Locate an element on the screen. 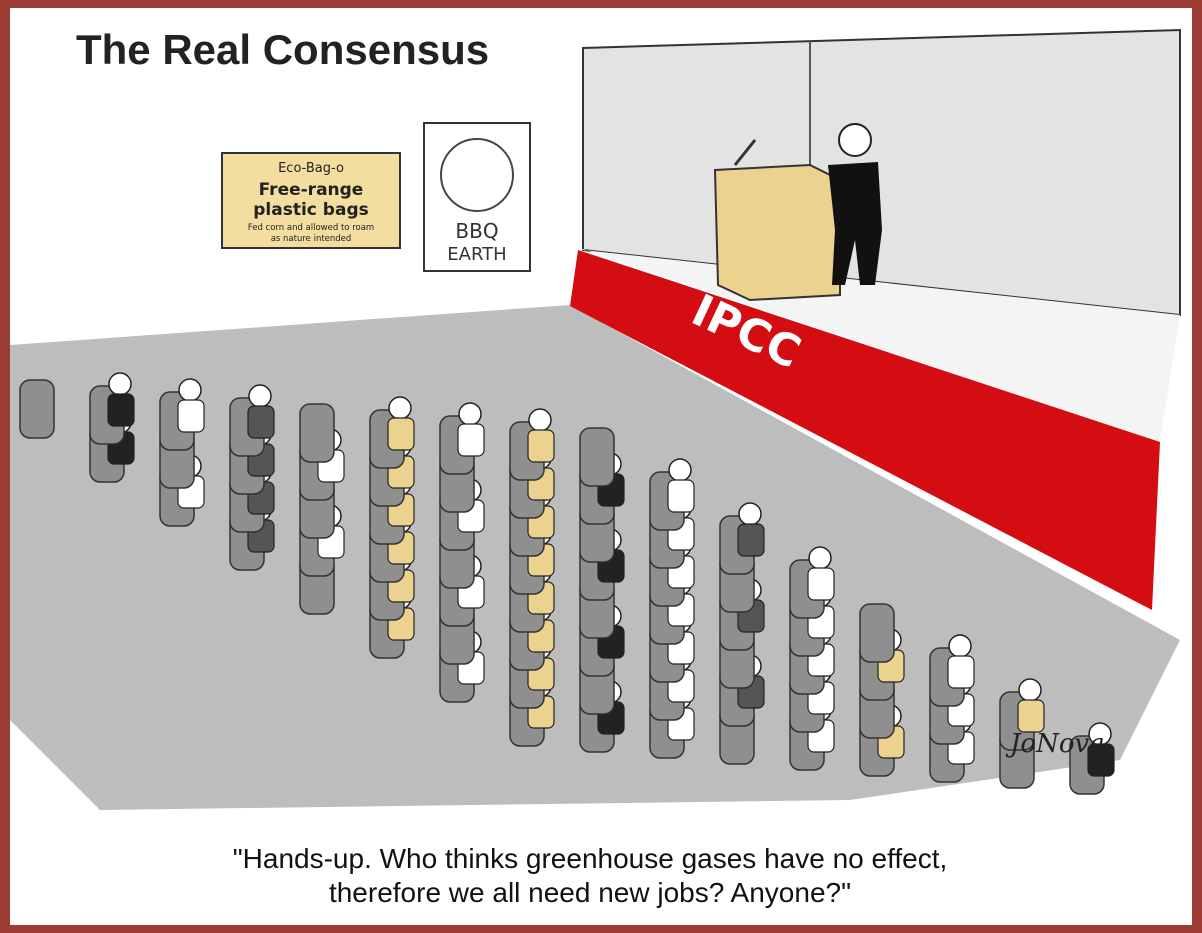 This screenshot has height=933, width=1202. globe is located at coordinates (477, 175).